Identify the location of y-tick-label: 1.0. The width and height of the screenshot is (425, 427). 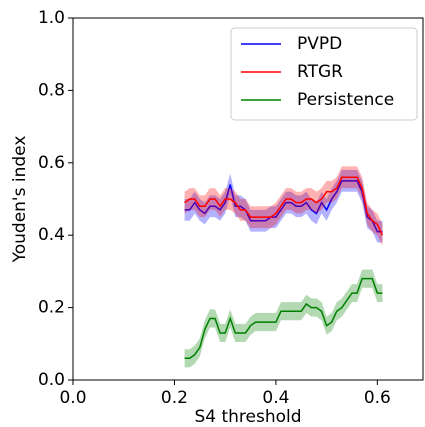
(51, 18).